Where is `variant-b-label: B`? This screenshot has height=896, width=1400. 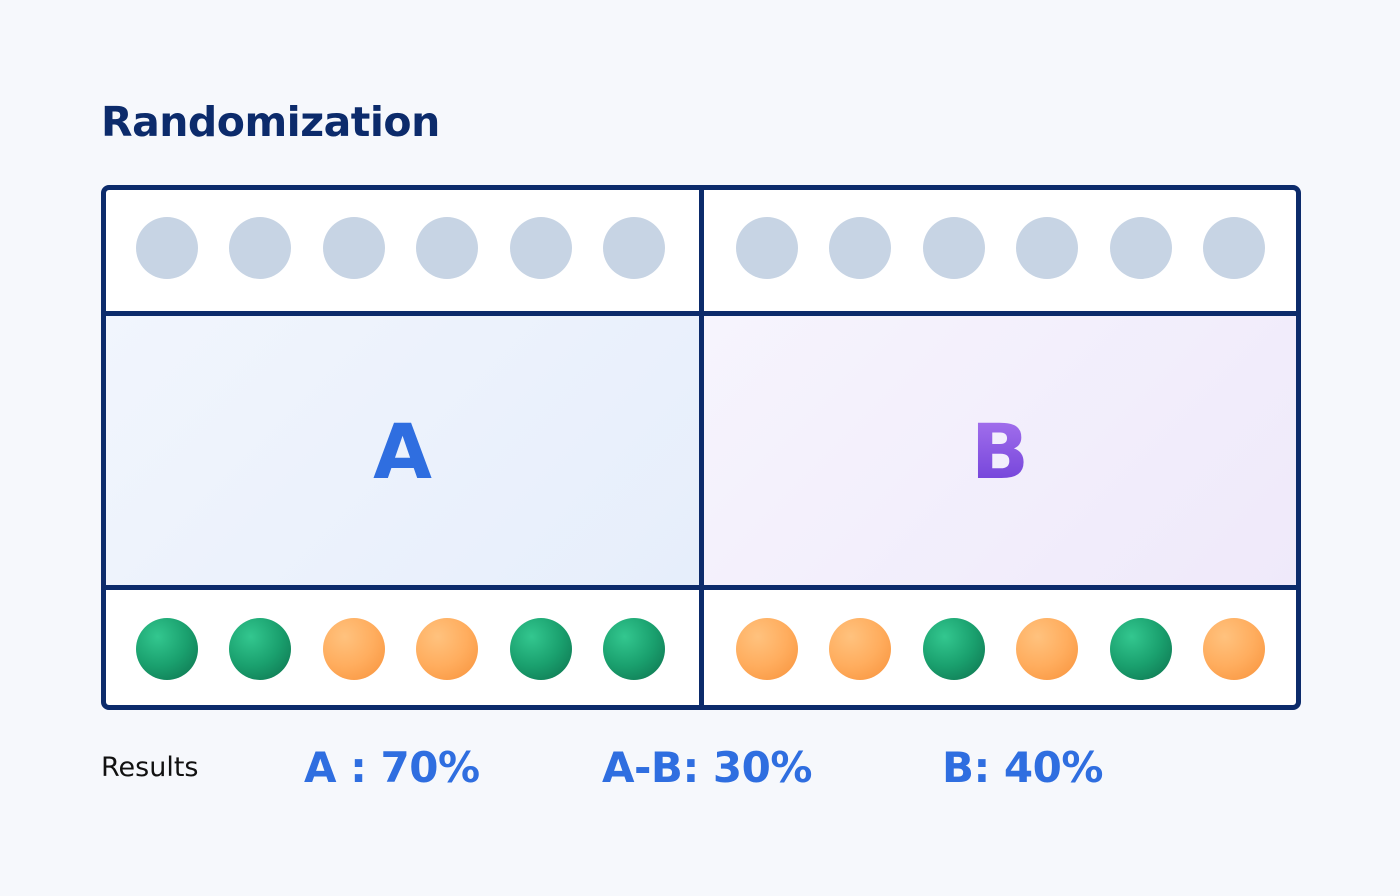 variant-b-label: B is located at coordinates (1000, 451).